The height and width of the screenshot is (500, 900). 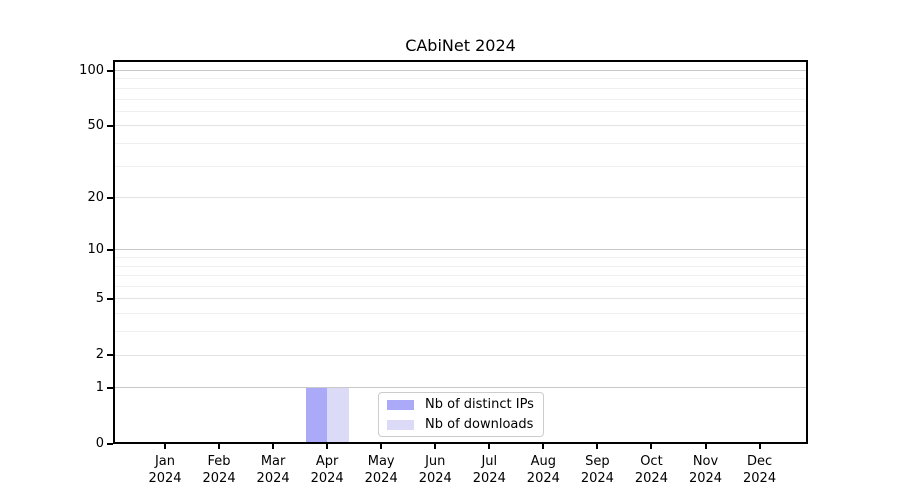 I want to click on x-axis-tick-label: Feb 2024, so click(x=219, y=470).